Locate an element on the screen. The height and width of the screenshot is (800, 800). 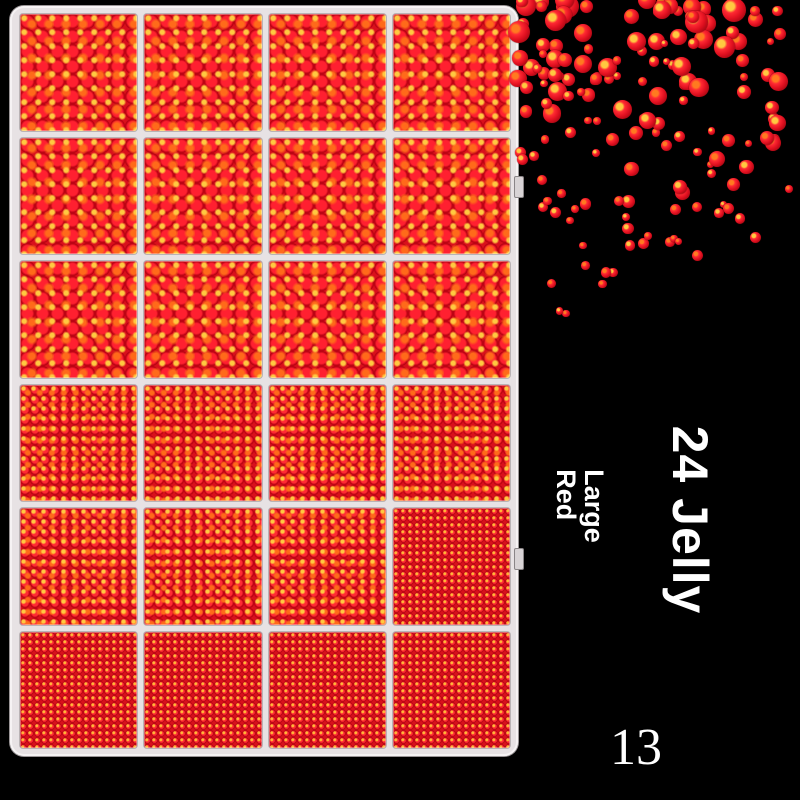
product-number: 13 is located at coordinates (636, 747).